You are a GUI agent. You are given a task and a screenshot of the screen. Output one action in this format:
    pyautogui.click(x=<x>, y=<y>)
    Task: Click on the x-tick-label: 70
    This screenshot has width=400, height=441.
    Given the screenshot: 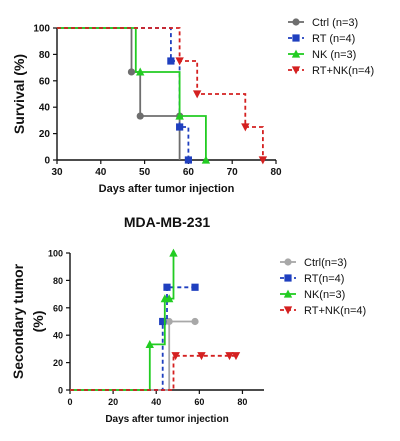 What is the action you would take?
    pyautogui.click(x=233, y=172)
    